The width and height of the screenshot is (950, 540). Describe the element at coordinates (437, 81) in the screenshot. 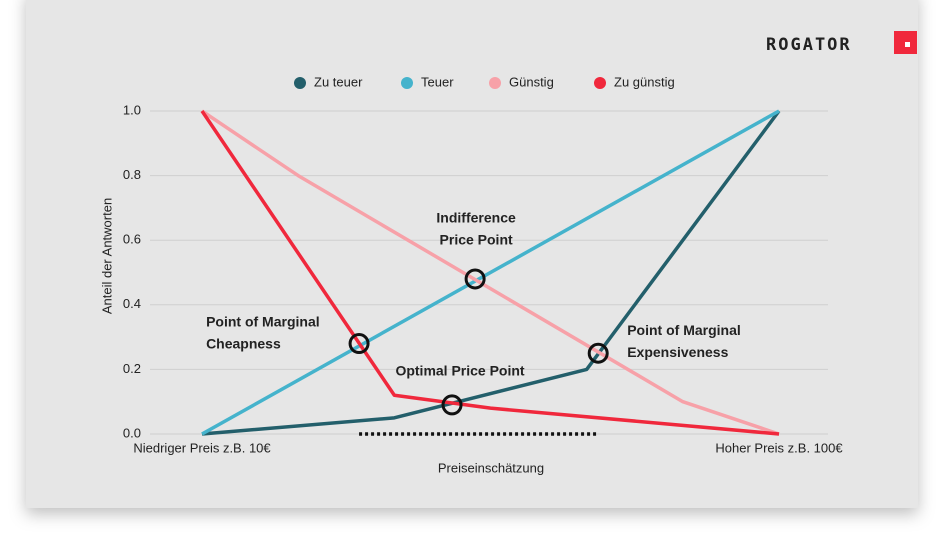

I see `legend-label: Teuer` at that location.